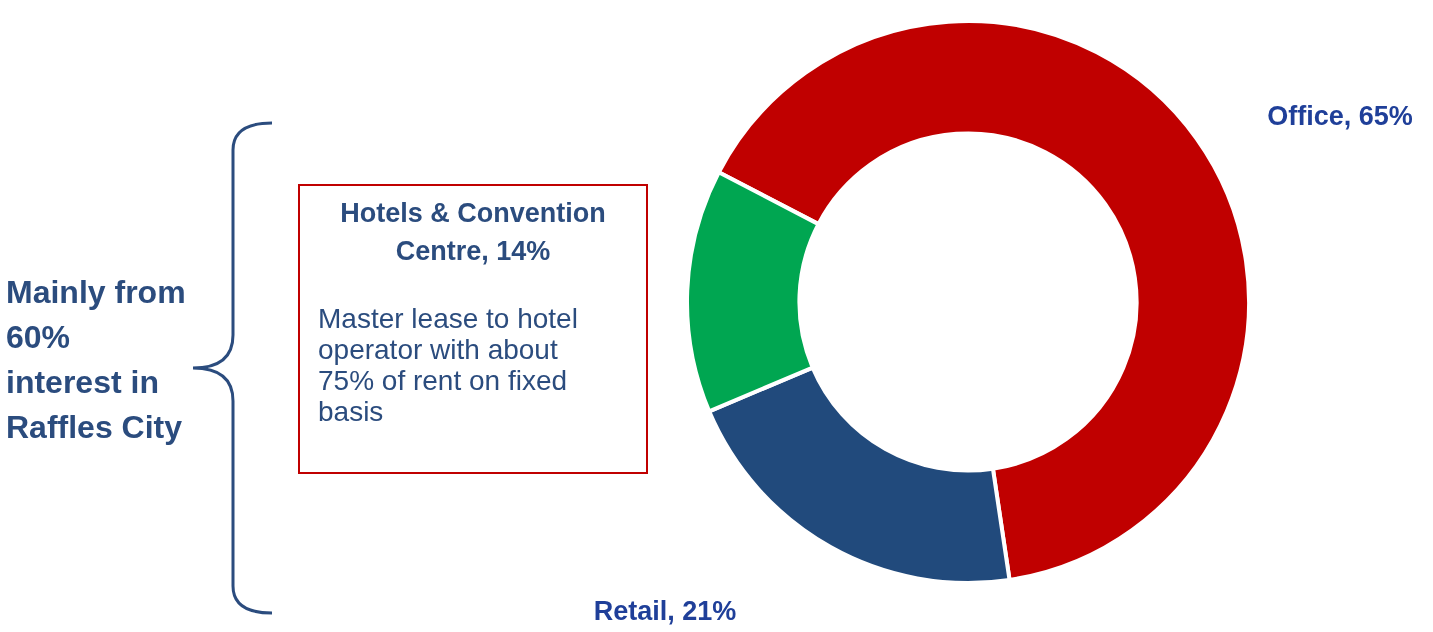 This screenshot has height=632, width=1433. Describe the element at coordinates (665, 611) in the screenshot. I see `slice-label: Retail, 21%` at that location.